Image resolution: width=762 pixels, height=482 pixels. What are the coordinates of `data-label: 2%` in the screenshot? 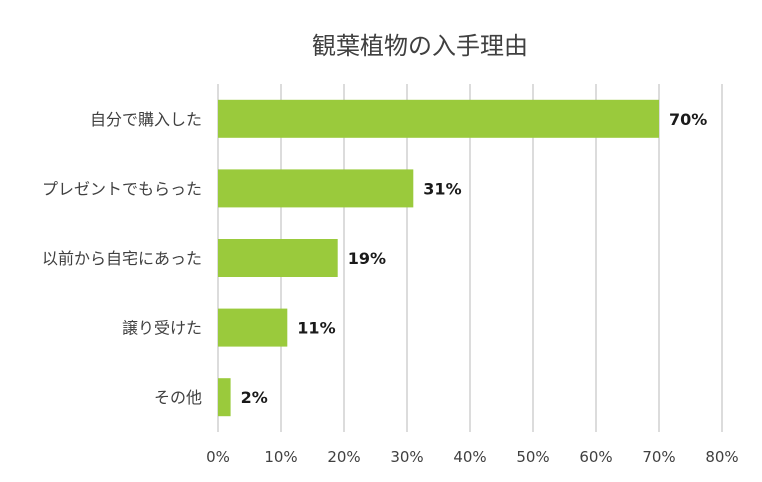 It's located at (254, 397).